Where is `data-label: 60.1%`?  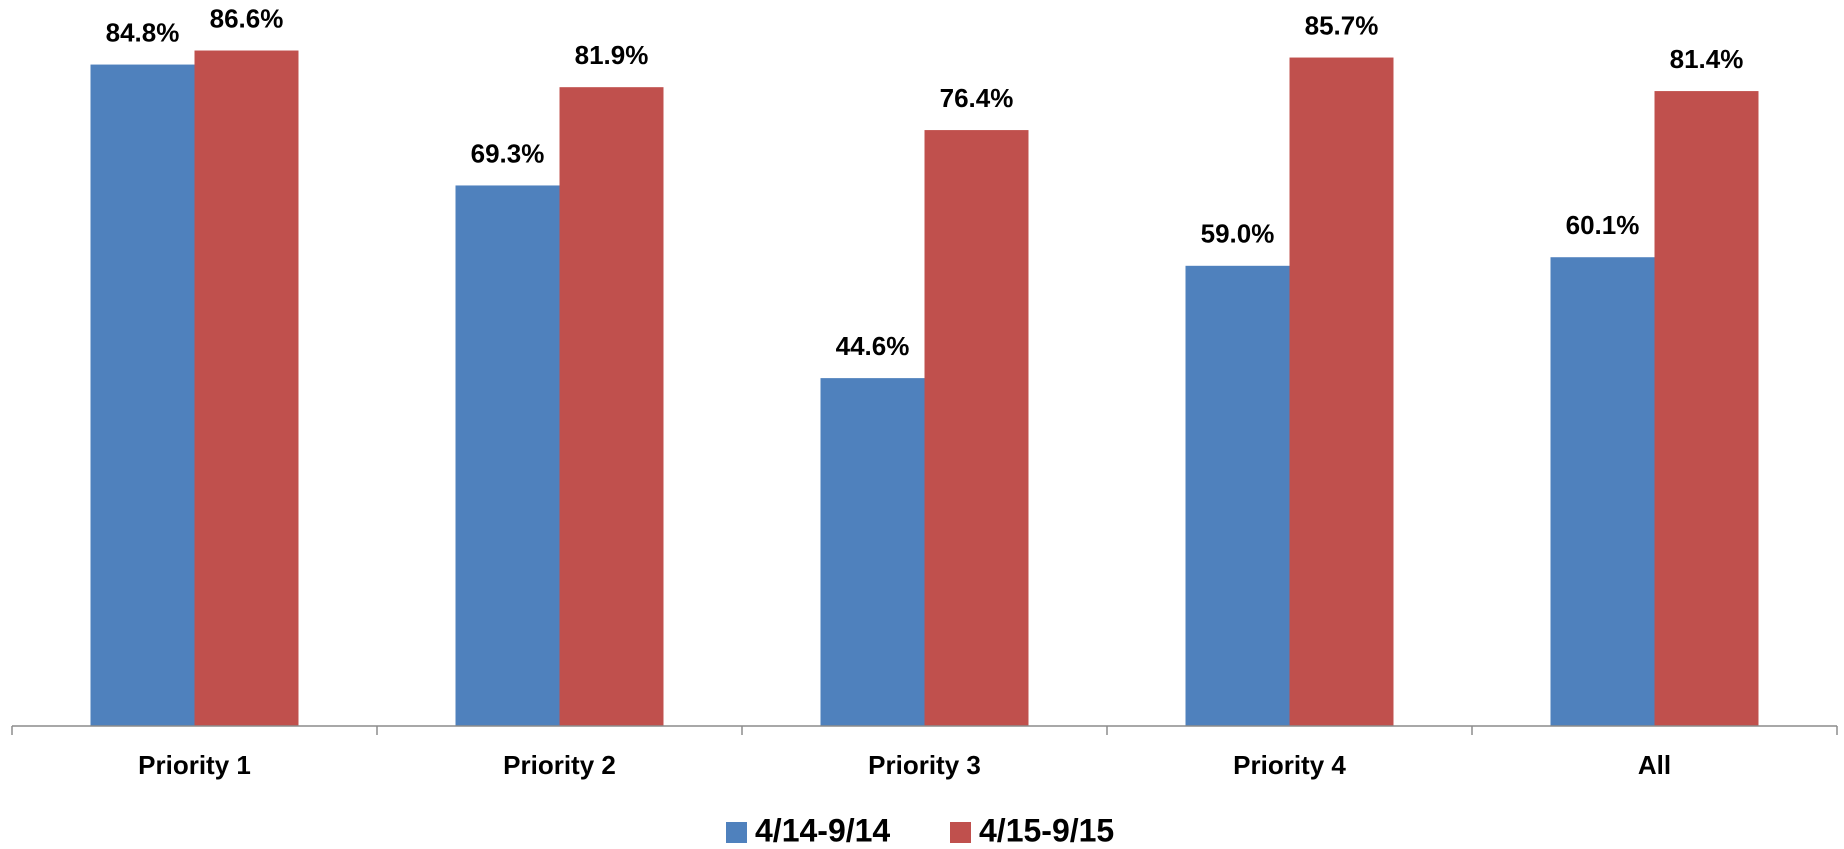 data-label: 60.1% is located at coordinates (1603, 225).